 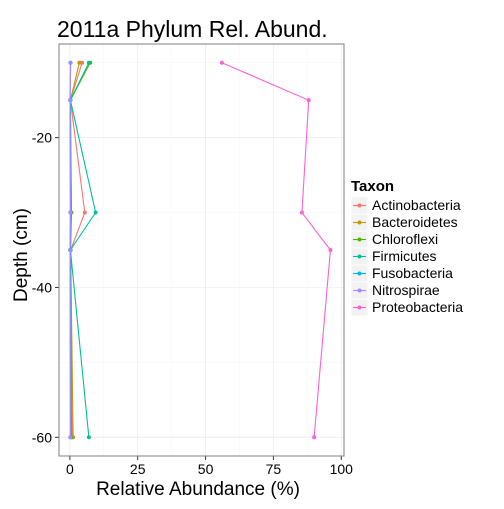 What do you see at coordinates (360, 274) in the screenshot?
I see `legend-point-fusobacteria` at bounding box center [360, 274].